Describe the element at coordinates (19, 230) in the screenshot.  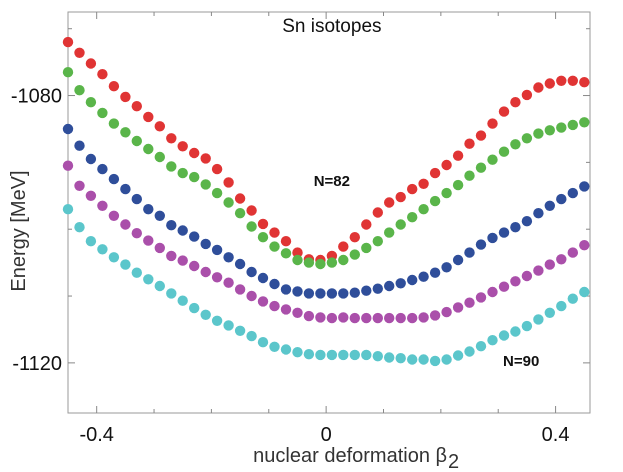
I see `y-axis-label: Energy [MeV]` at that location.